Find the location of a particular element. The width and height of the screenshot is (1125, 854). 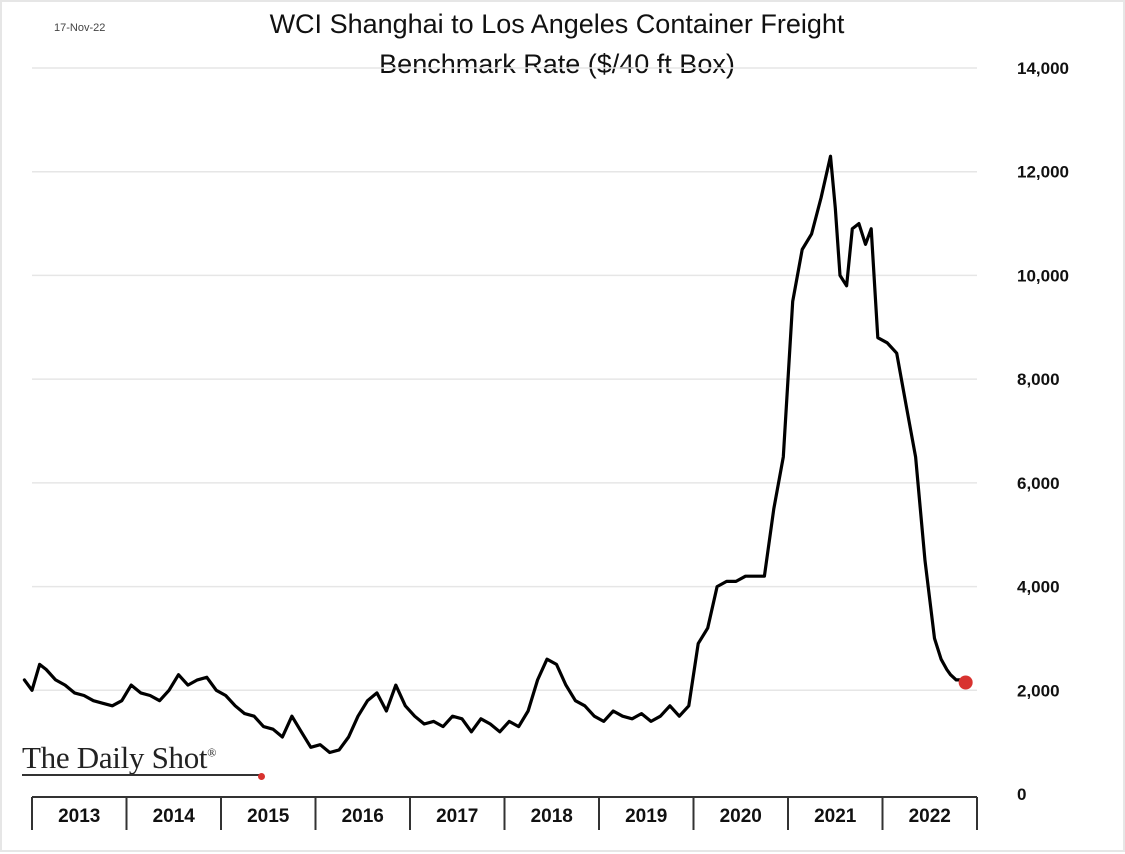

chart-title-line2: Benchmark Rate ($/40 ft Box) is located at coordinates (557, 64).